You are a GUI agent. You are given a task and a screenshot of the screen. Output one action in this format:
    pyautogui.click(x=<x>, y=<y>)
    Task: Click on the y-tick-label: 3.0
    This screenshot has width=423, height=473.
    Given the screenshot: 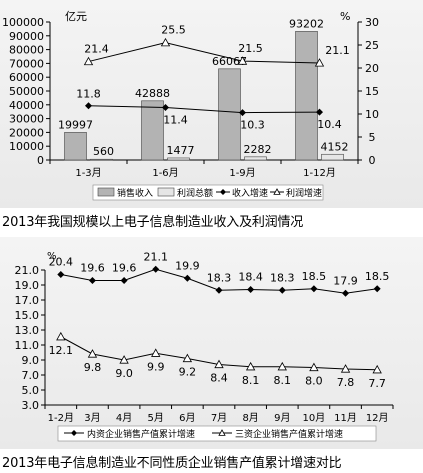 What is the action you would take?
    pyautogui.click(x=31, y=405)
    